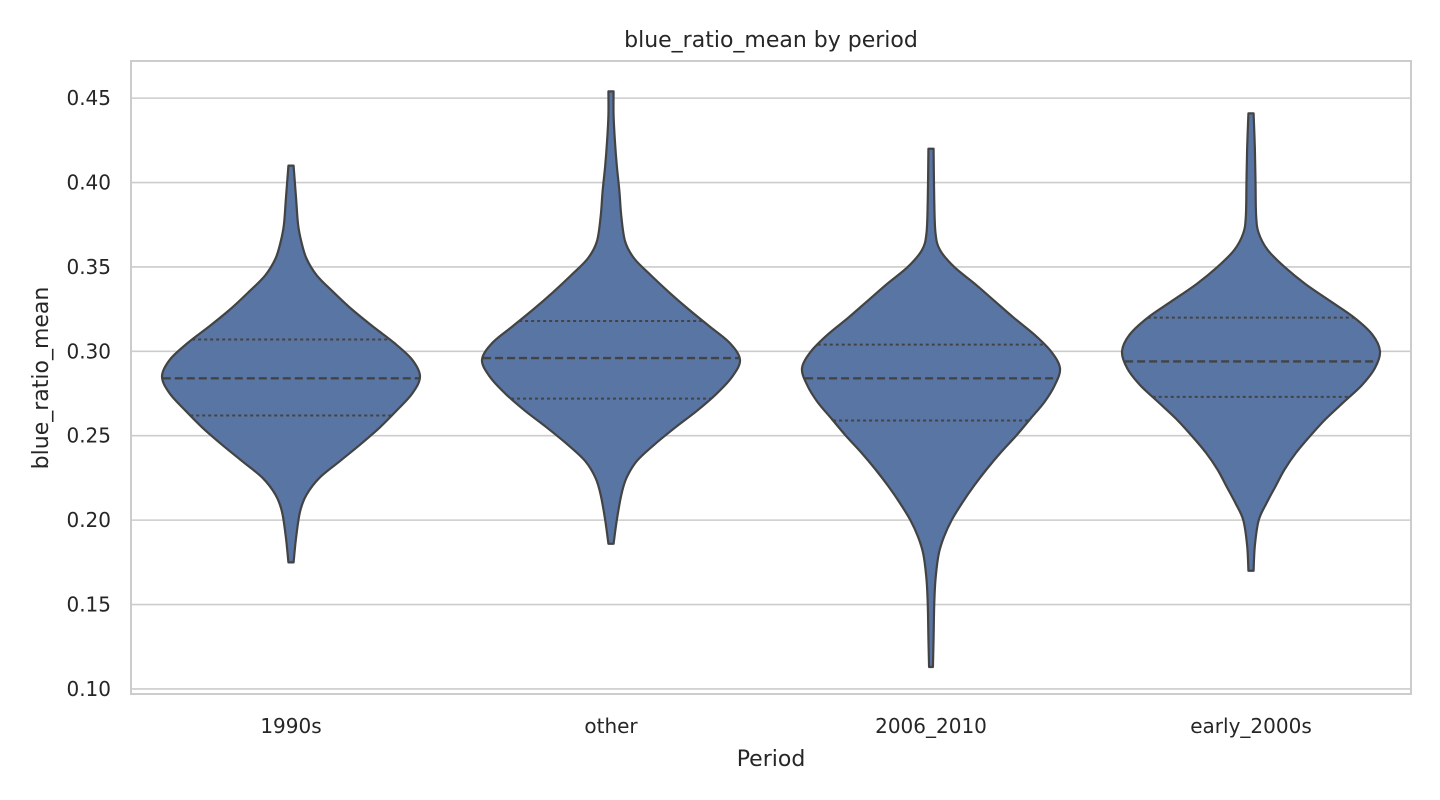 The image size is (1440, 800). I want to click on y-tick-label: 0.45, so click(88, 98).